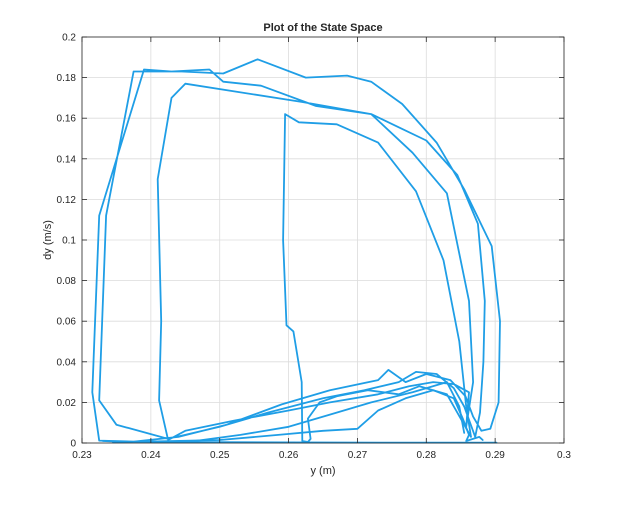 This screenshot has width=623, height=505. Describe the element at coordinates (73, 444) in the screenshot. I see `y-tick-label: 0` at that location.